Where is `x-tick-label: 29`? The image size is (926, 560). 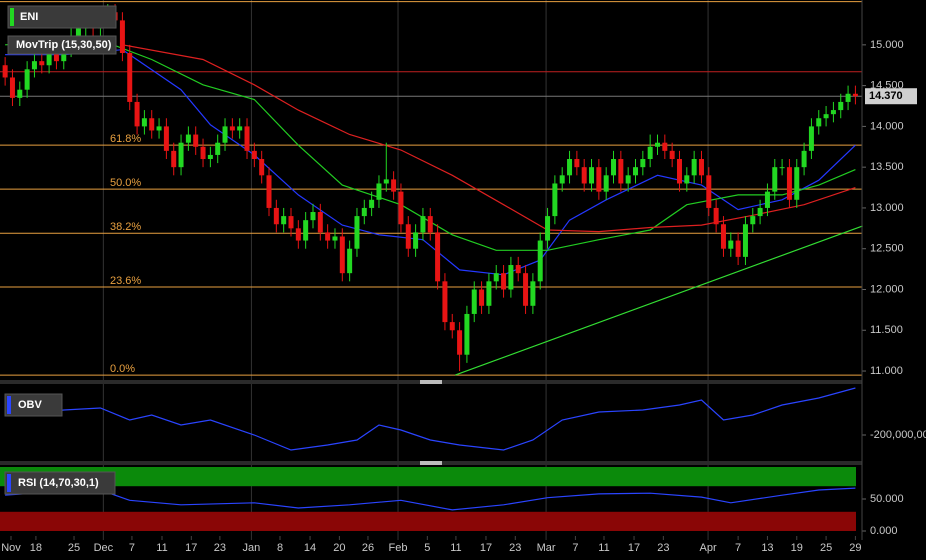 x-tick-label: 29 is located at coordinates (855, 548).